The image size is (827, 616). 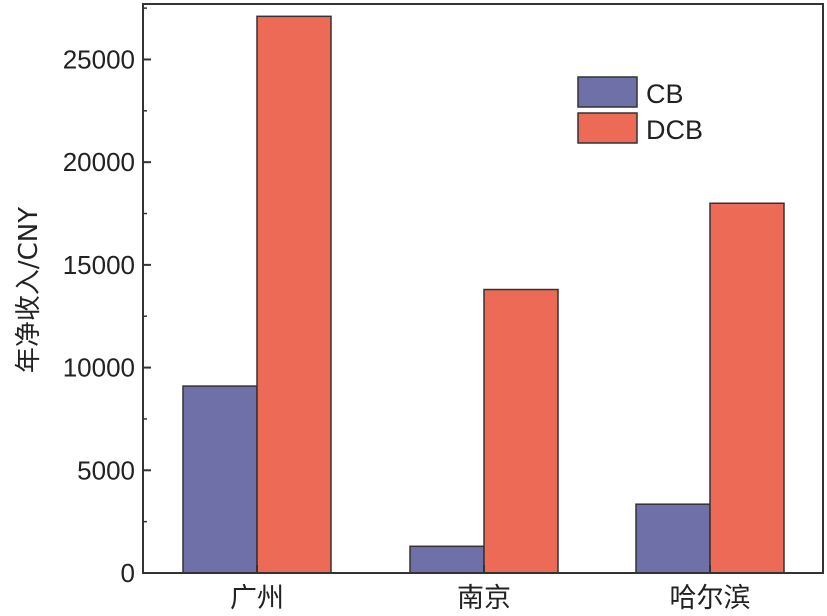 What do you see at coordinates (29, 290) in the screenshot?
I see `y-axis-title: 年净收入/CNY` at bounding box center [29, 290].